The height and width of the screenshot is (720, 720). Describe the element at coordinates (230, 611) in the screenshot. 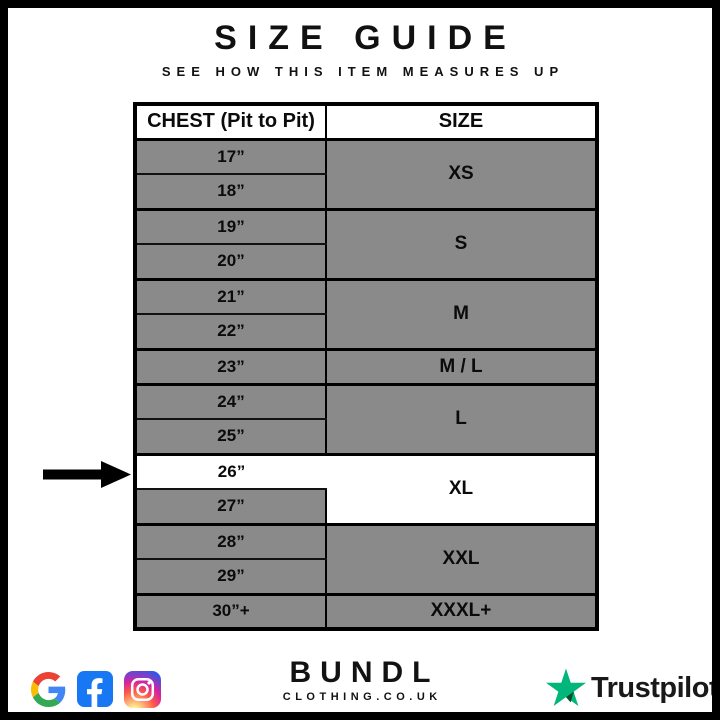

I see `chest-cell: 30”+` at that location.